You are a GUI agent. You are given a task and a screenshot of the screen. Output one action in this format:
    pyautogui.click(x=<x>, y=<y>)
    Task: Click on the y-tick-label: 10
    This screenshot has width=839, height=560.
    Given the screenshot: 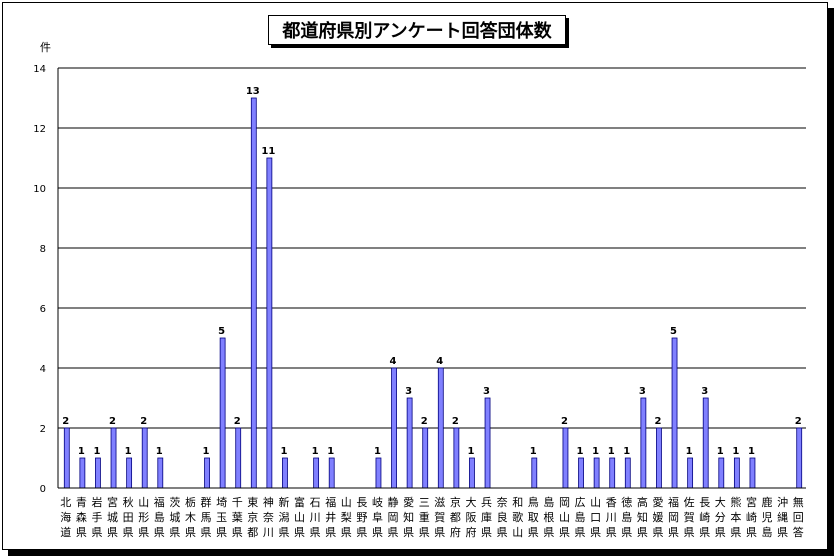 What is the action you would take?
    pyautogui.click(x=39, y=189)
    